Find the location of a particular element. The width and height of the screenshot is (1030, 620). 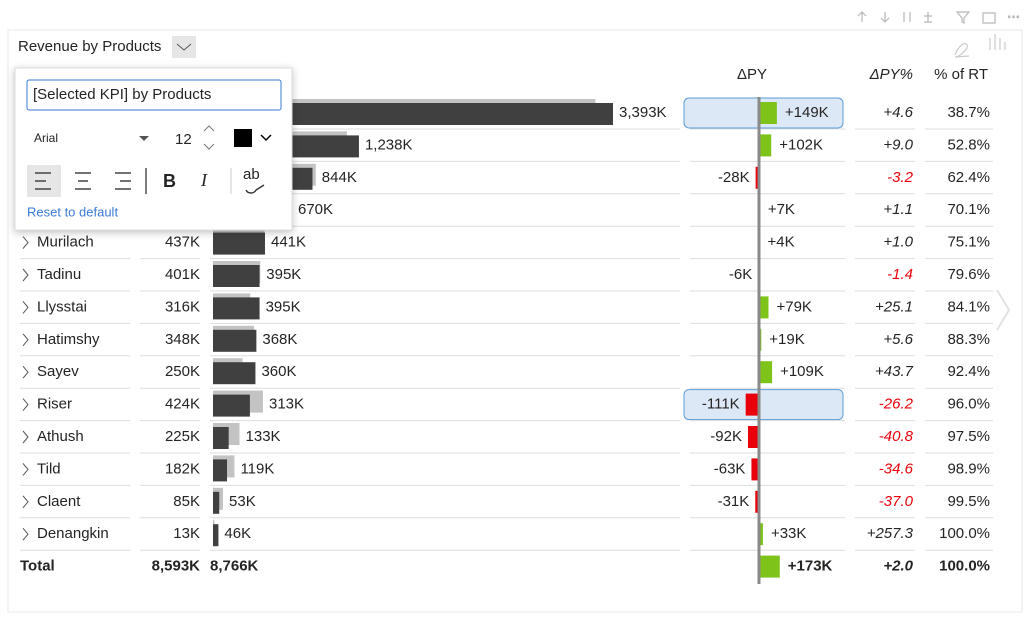

size-spinner is located at coordinates (209, 137).